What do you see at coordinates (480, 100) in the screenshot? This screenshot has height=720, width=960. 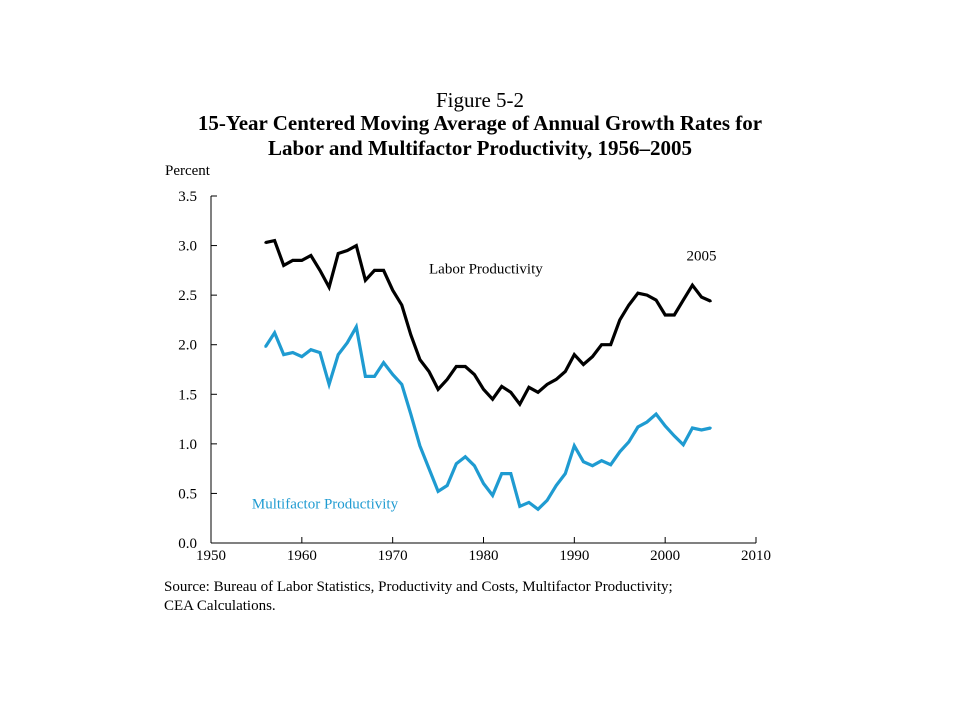 I see `figure-number: Figure 5-2` at bounding box center [480, 100].